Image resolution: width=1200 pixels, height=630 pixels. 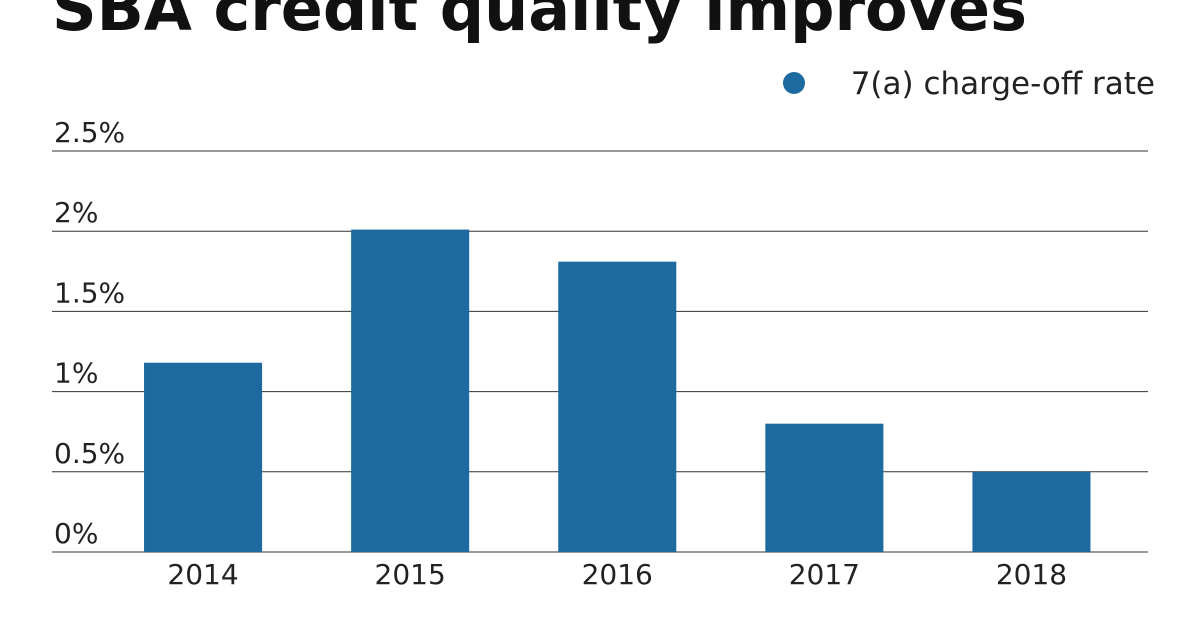 I want to click on x-tick-label: 2016, so click(x=617, y=574).